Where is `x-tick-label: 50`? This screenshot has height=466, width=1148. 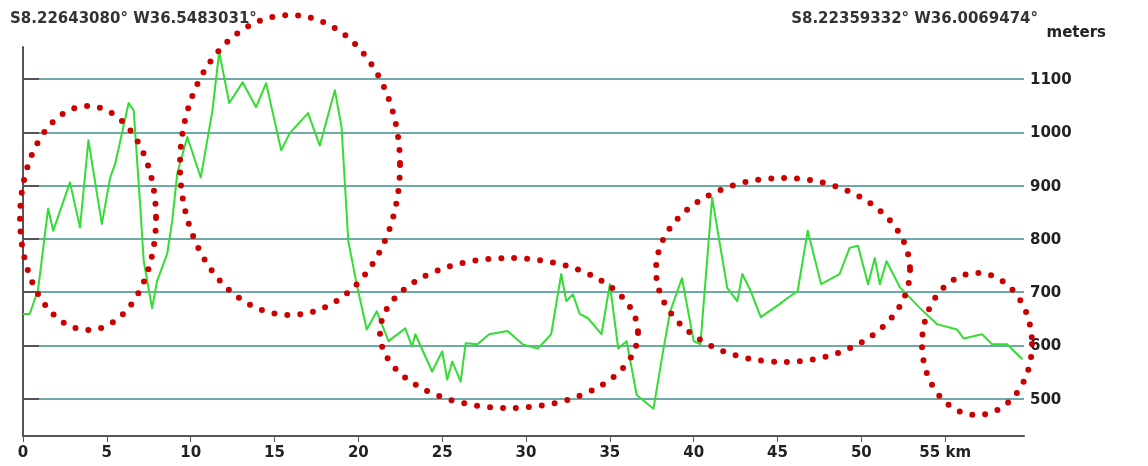
x-tick-label: 50 is located at coordinates (861, 451).